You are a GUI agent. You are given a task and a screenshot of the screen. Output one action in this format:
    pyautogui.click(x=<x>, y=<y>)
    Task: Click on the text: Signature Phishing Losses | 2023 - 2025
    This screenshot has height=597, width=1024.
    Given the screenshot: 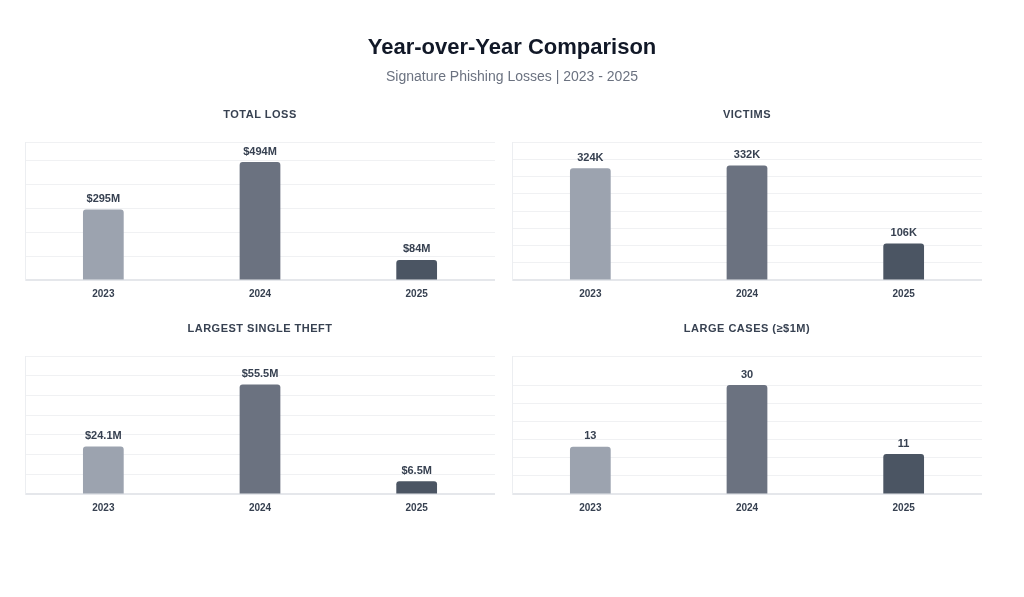 What is the action you would take?
    pyautogui.click(x=512, y=76)
    